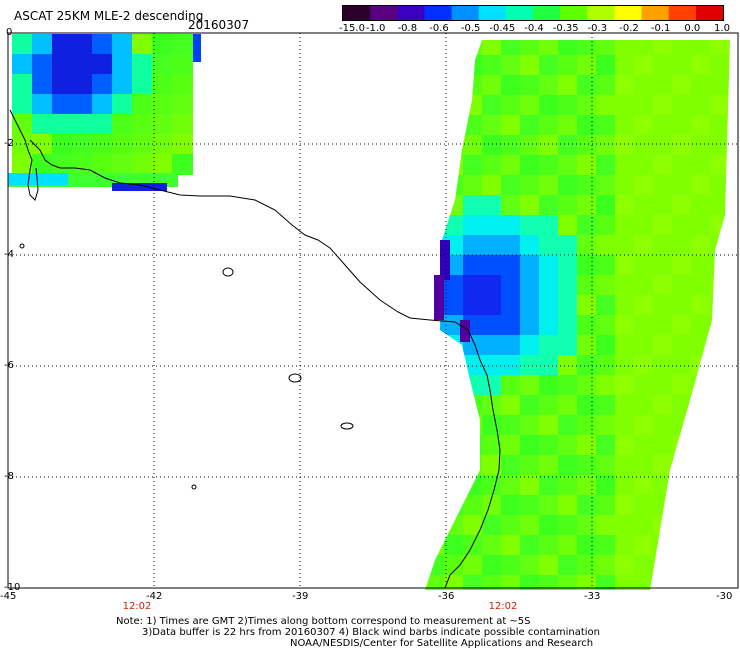 This screenshot has width=740, height=650. I want to click on colorbar-tick-label: -0.6, so click(439, 28).